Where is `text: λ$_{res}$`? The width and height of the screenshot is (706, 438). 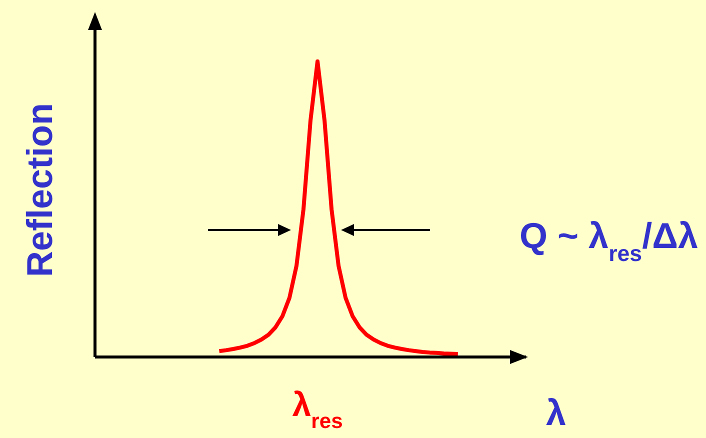
text: λ$_{res}$ is located at coordinates (317, 409).